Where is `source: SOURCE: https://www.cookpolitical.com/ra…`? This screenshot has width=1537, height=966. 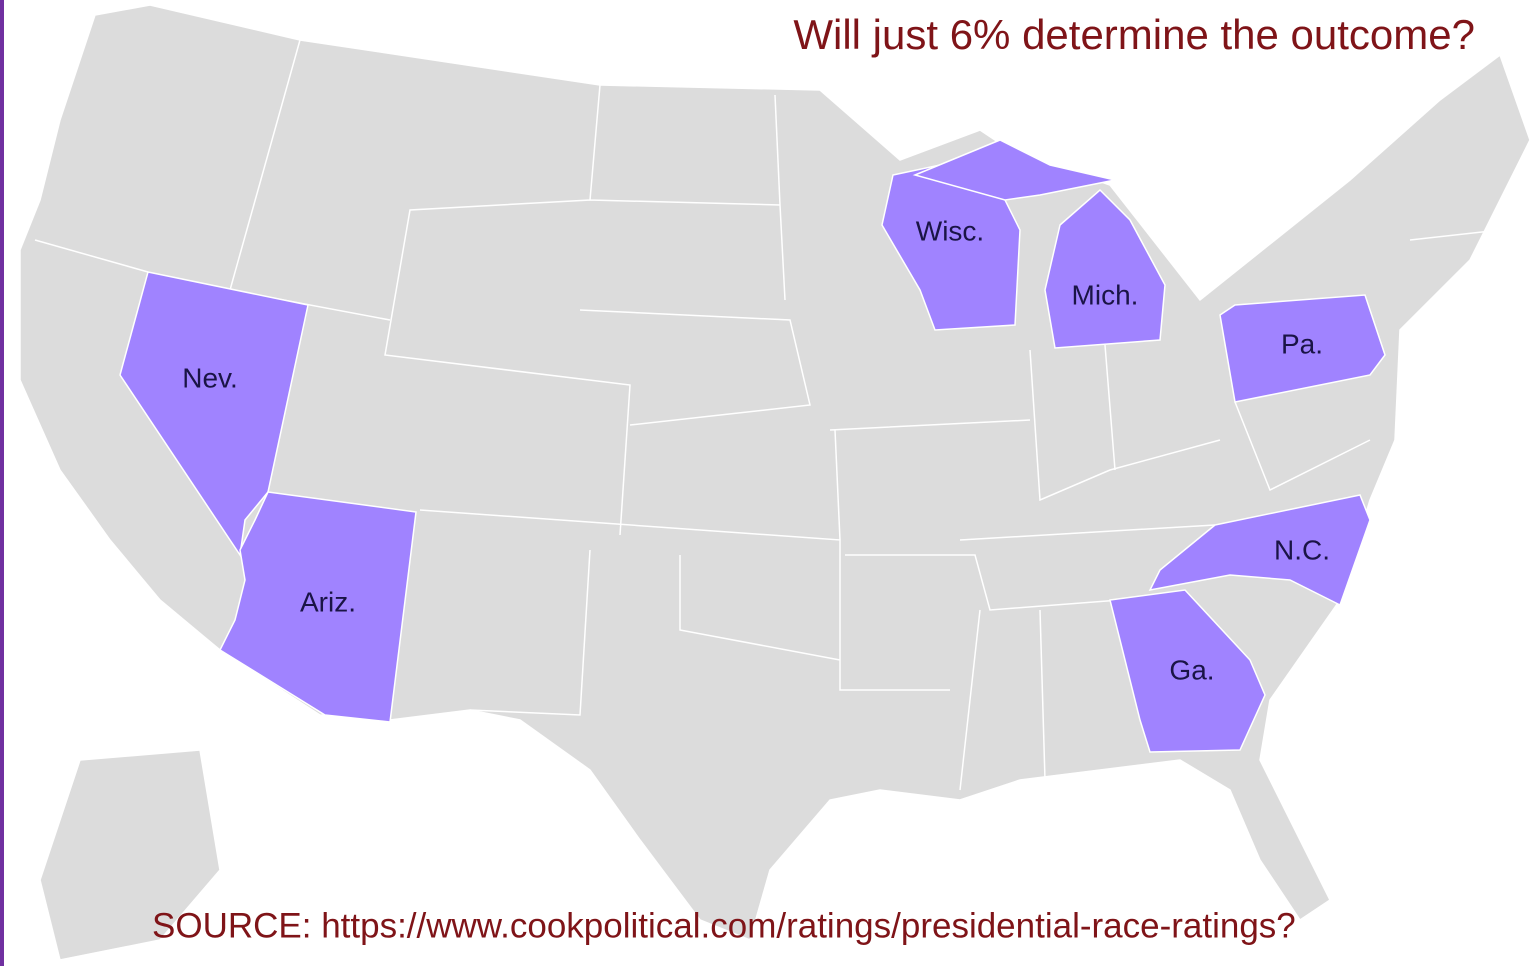 source: SOURCE: https://www.cookpolitical.com/ra… is located at coordinates (724, 925).